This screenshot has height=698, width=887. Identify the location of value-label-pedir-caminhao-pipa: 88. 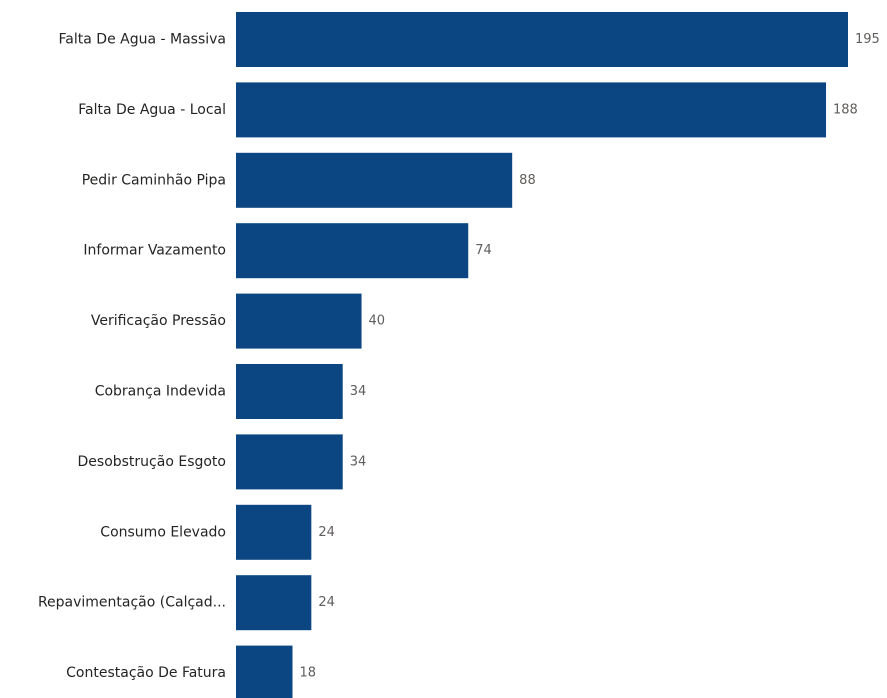
(527, 180).